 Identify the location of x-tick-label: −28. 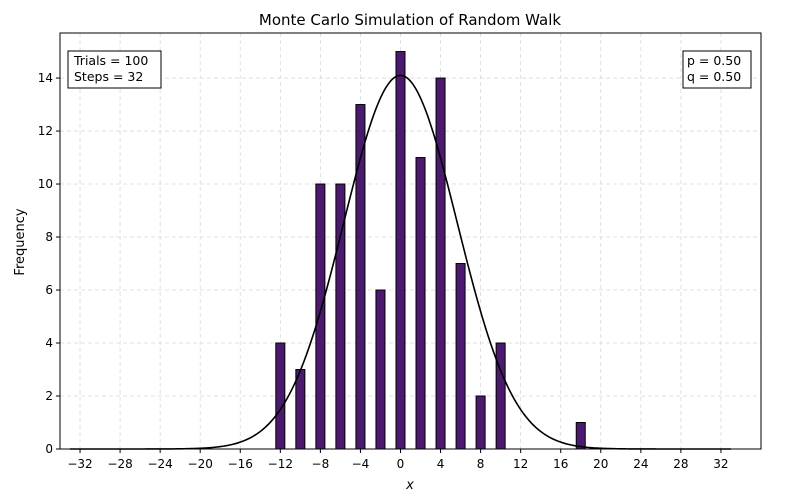
(119, 464).